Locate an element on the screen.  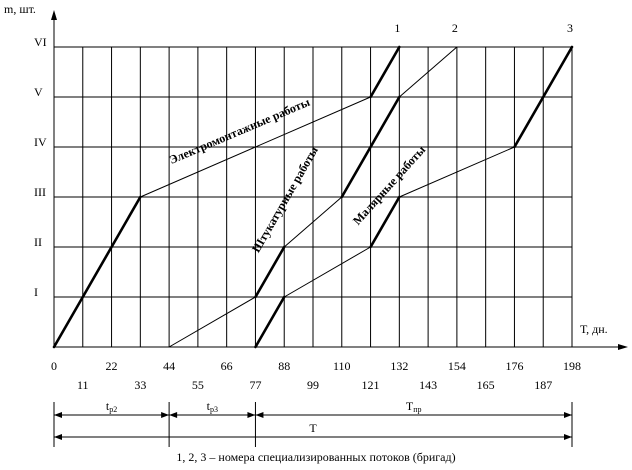
span-label: T is located at coordinates (313, 428).